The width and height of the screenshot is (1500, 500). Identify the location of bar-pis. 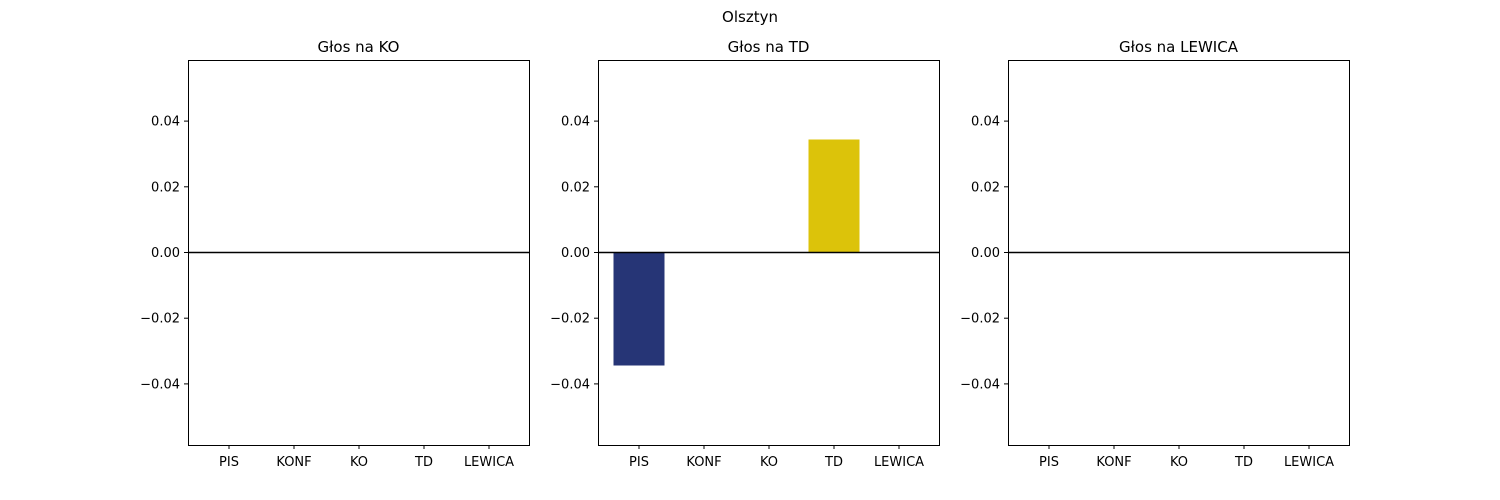
(639, 309).